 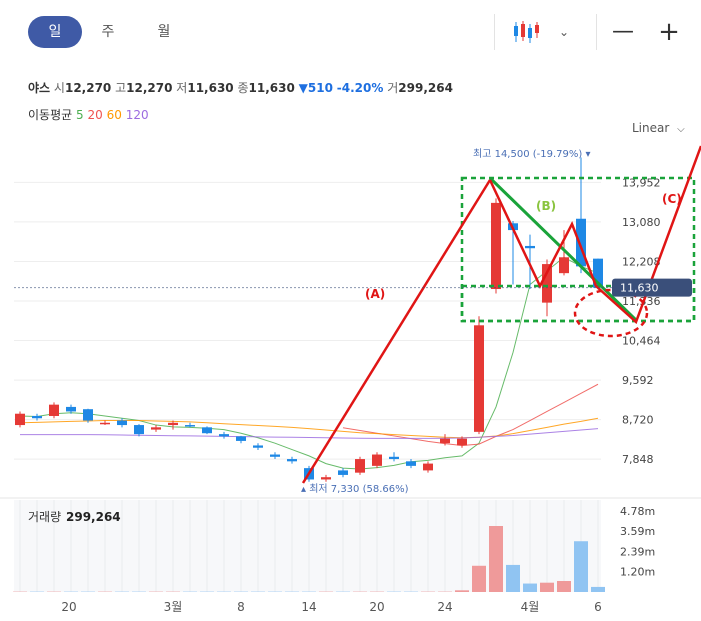 What do you see at coordinates (360, 88) in the screenshot?
I see `change-percent: -4.20%` at bounding box center [360, 88].